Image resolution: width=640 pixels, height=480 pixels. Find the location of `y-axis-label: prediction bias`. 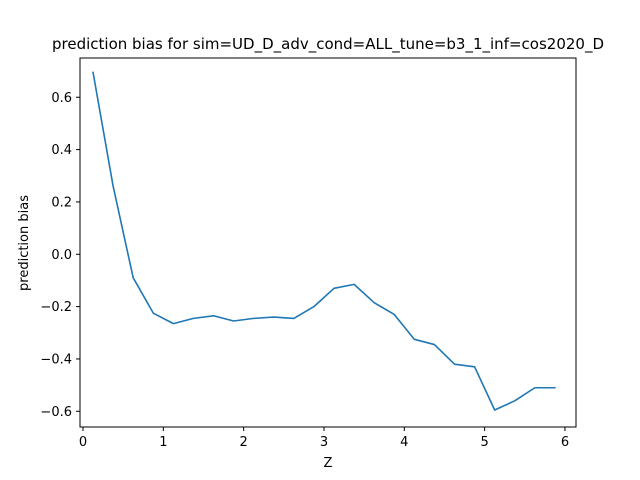

y-axis-label: prediction bias is located at coordinates (24, 243).